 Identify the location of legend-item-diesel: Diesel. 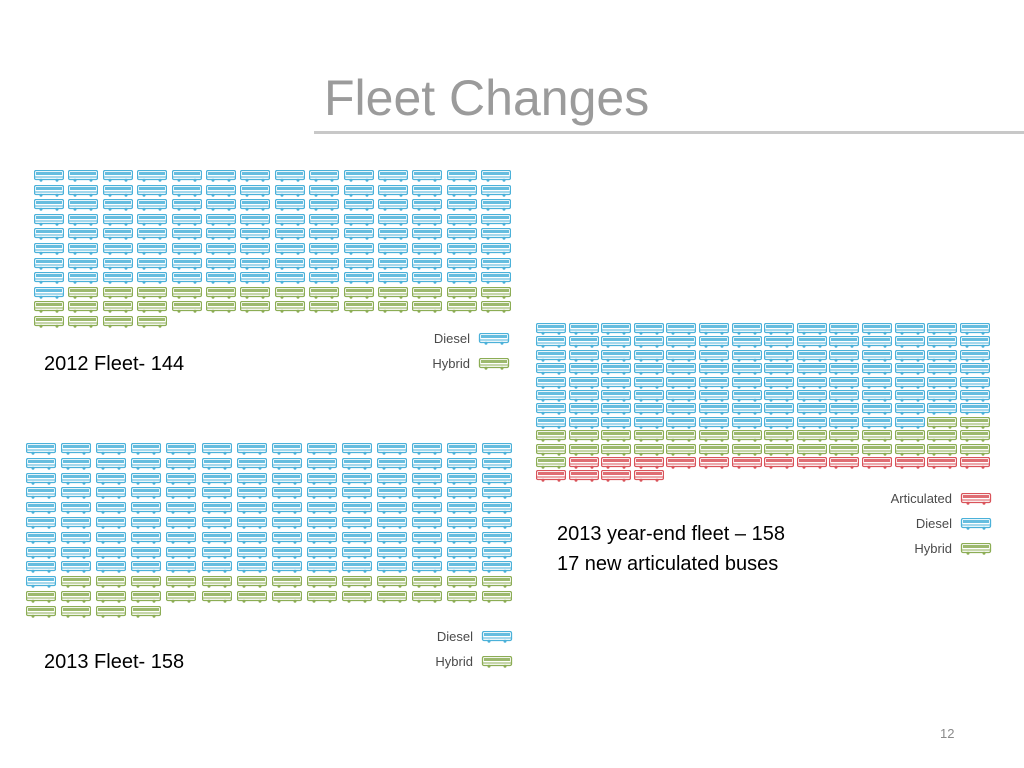
(457, 641).